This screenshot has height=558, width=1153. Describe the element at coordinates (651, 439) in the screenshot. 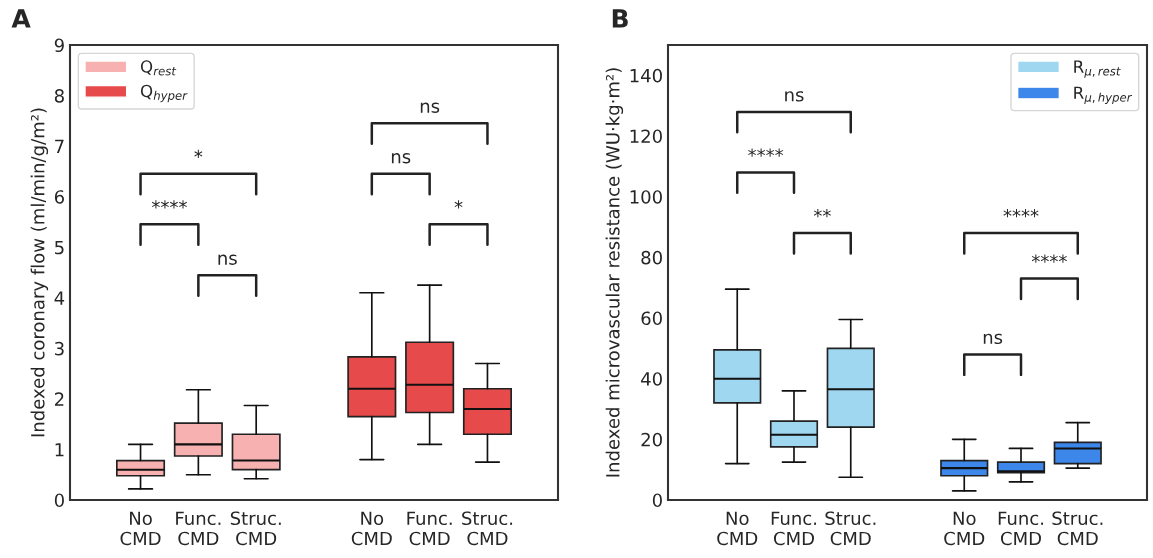

I see `y-tick-label: 20` at that location.